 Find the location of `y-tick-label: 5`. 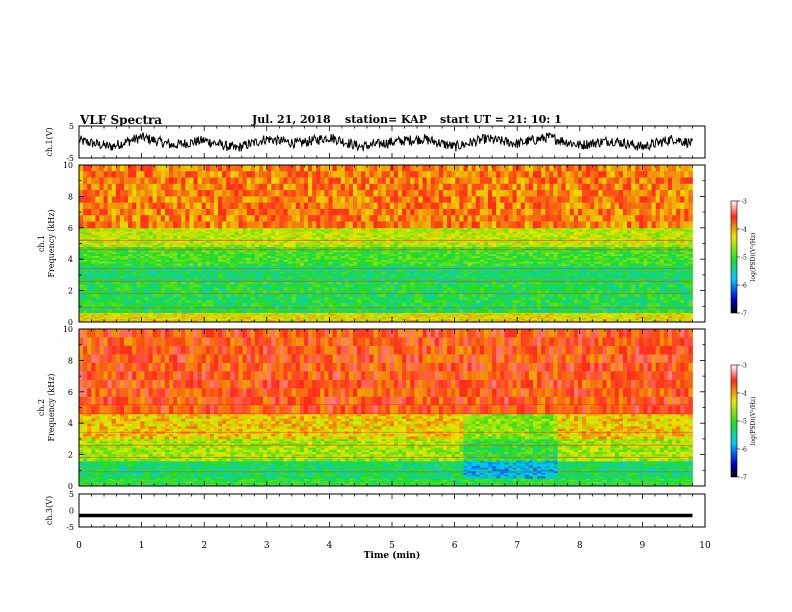

y-tick-label: 5 is located at coordinates (71, 126).